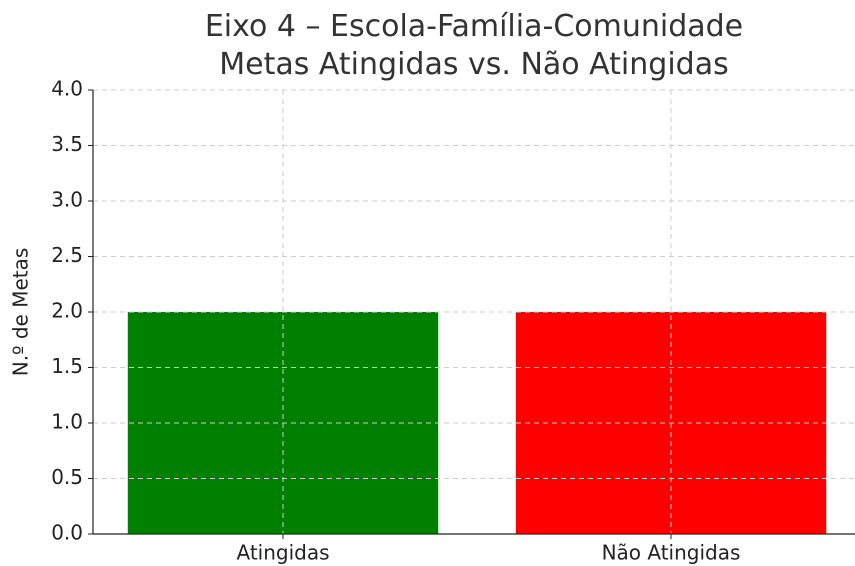  Describe the element at coordinates (67, 144) in the screenshot. I see `y-tick-label: 3.5` at that location.